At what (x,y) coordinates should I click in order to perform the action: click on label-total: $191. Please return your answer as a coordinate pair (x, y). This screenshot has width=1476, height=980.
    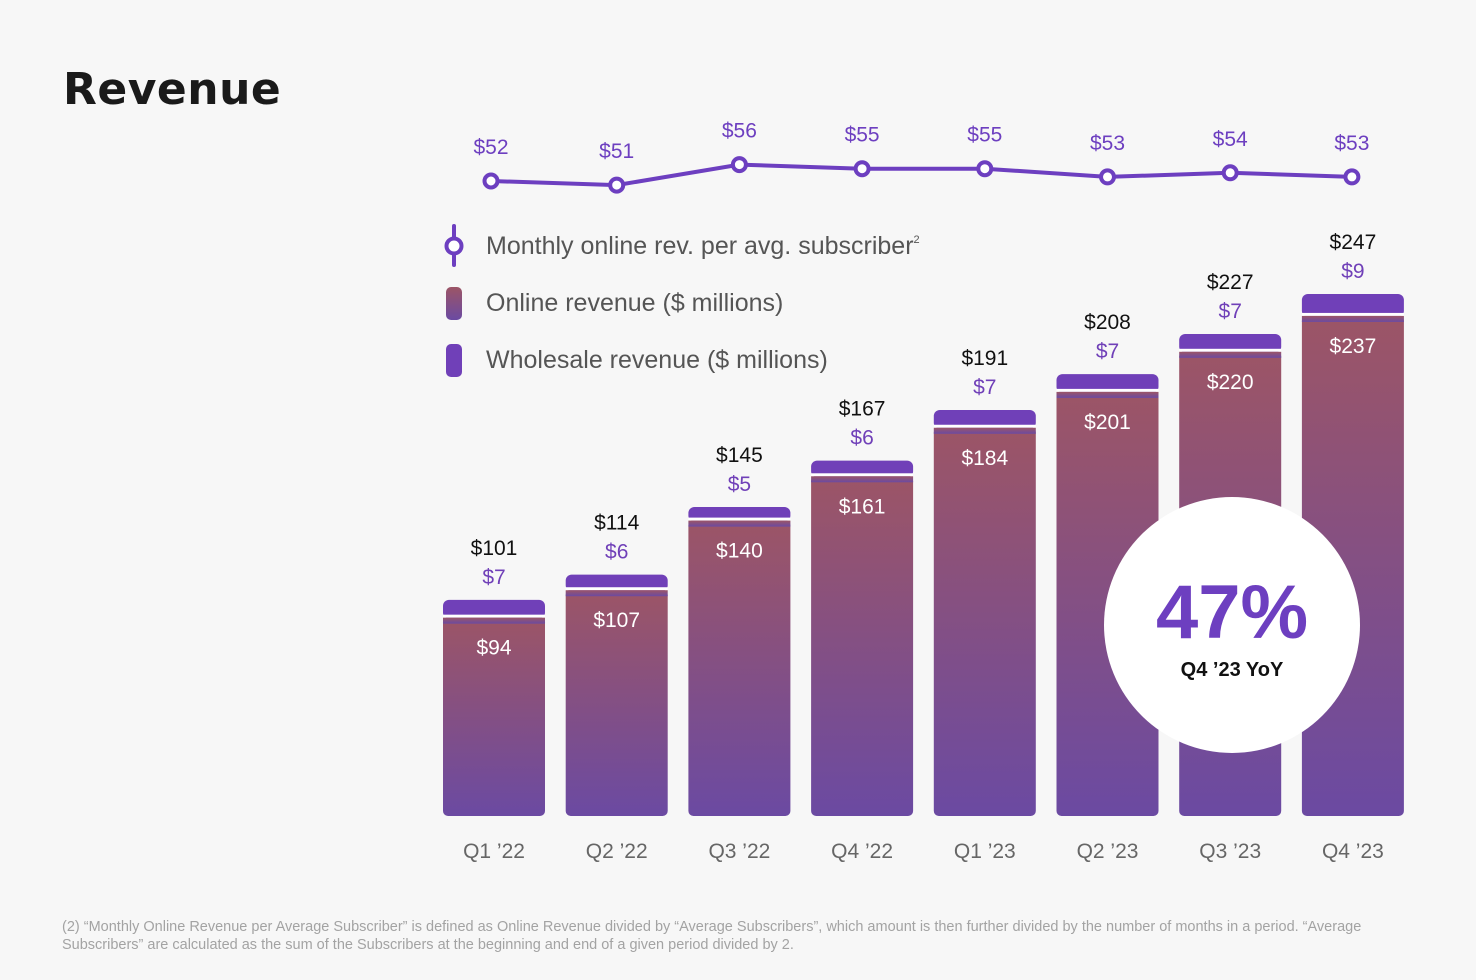
    Looking at the image, I should click on (984, 358).